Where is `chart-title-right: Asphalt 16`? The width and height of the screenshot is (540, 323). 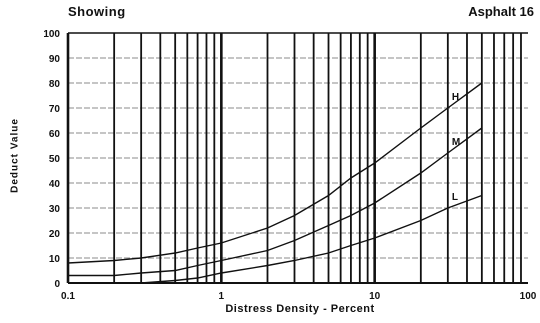
chart-title-right: Asphalt 16 is located at coordinates (501, 11).